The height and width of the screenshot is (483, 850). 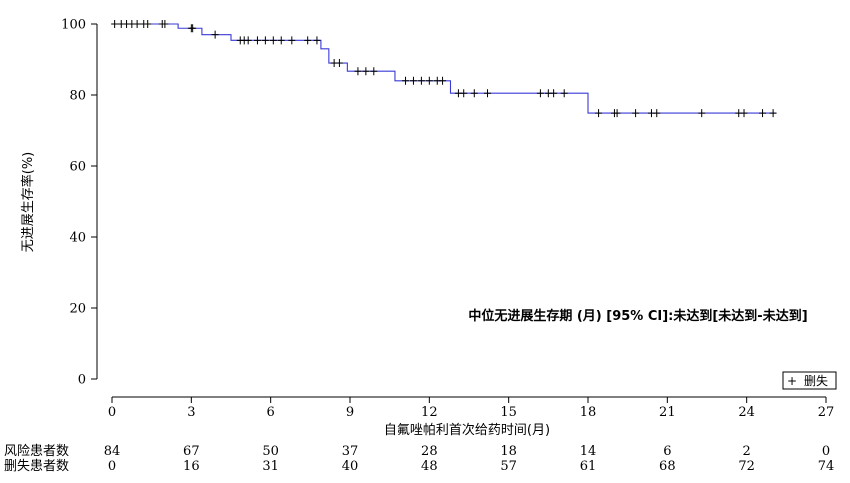 What do you see at coordinates (588, 412) in the screenshot?
I see `x-tick-label: 18` at bounding box center [588, 412].